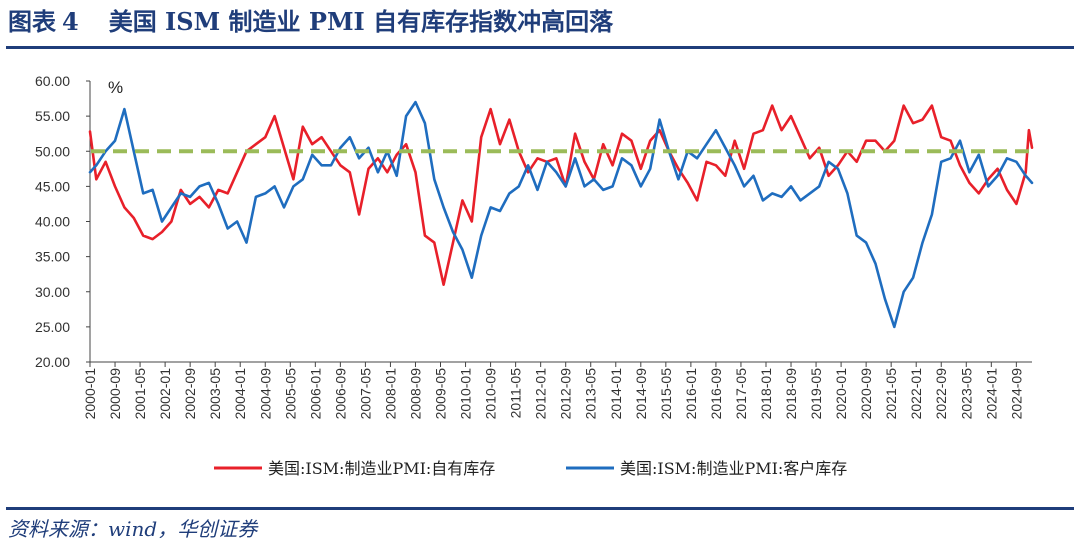 The image size is (1080, 557). What do you see at coordinates (165, 394) in the screenshot?
I see `x-tick-label: 2002-01` at bounding box center [165, 394].